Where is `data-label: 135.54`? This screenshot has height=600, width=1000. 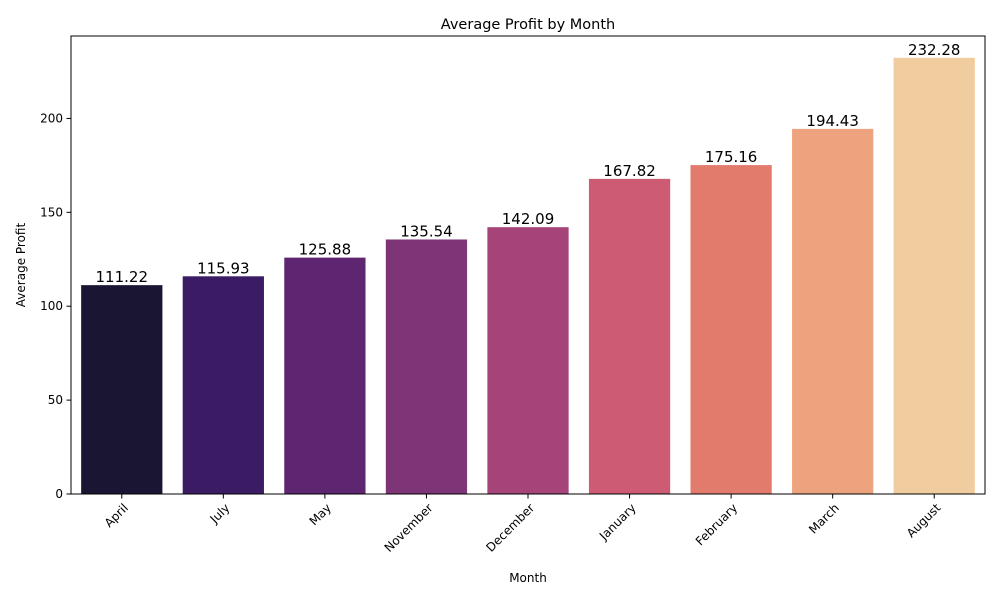 data-label: 135.54 is located at coordinates (426, 231).